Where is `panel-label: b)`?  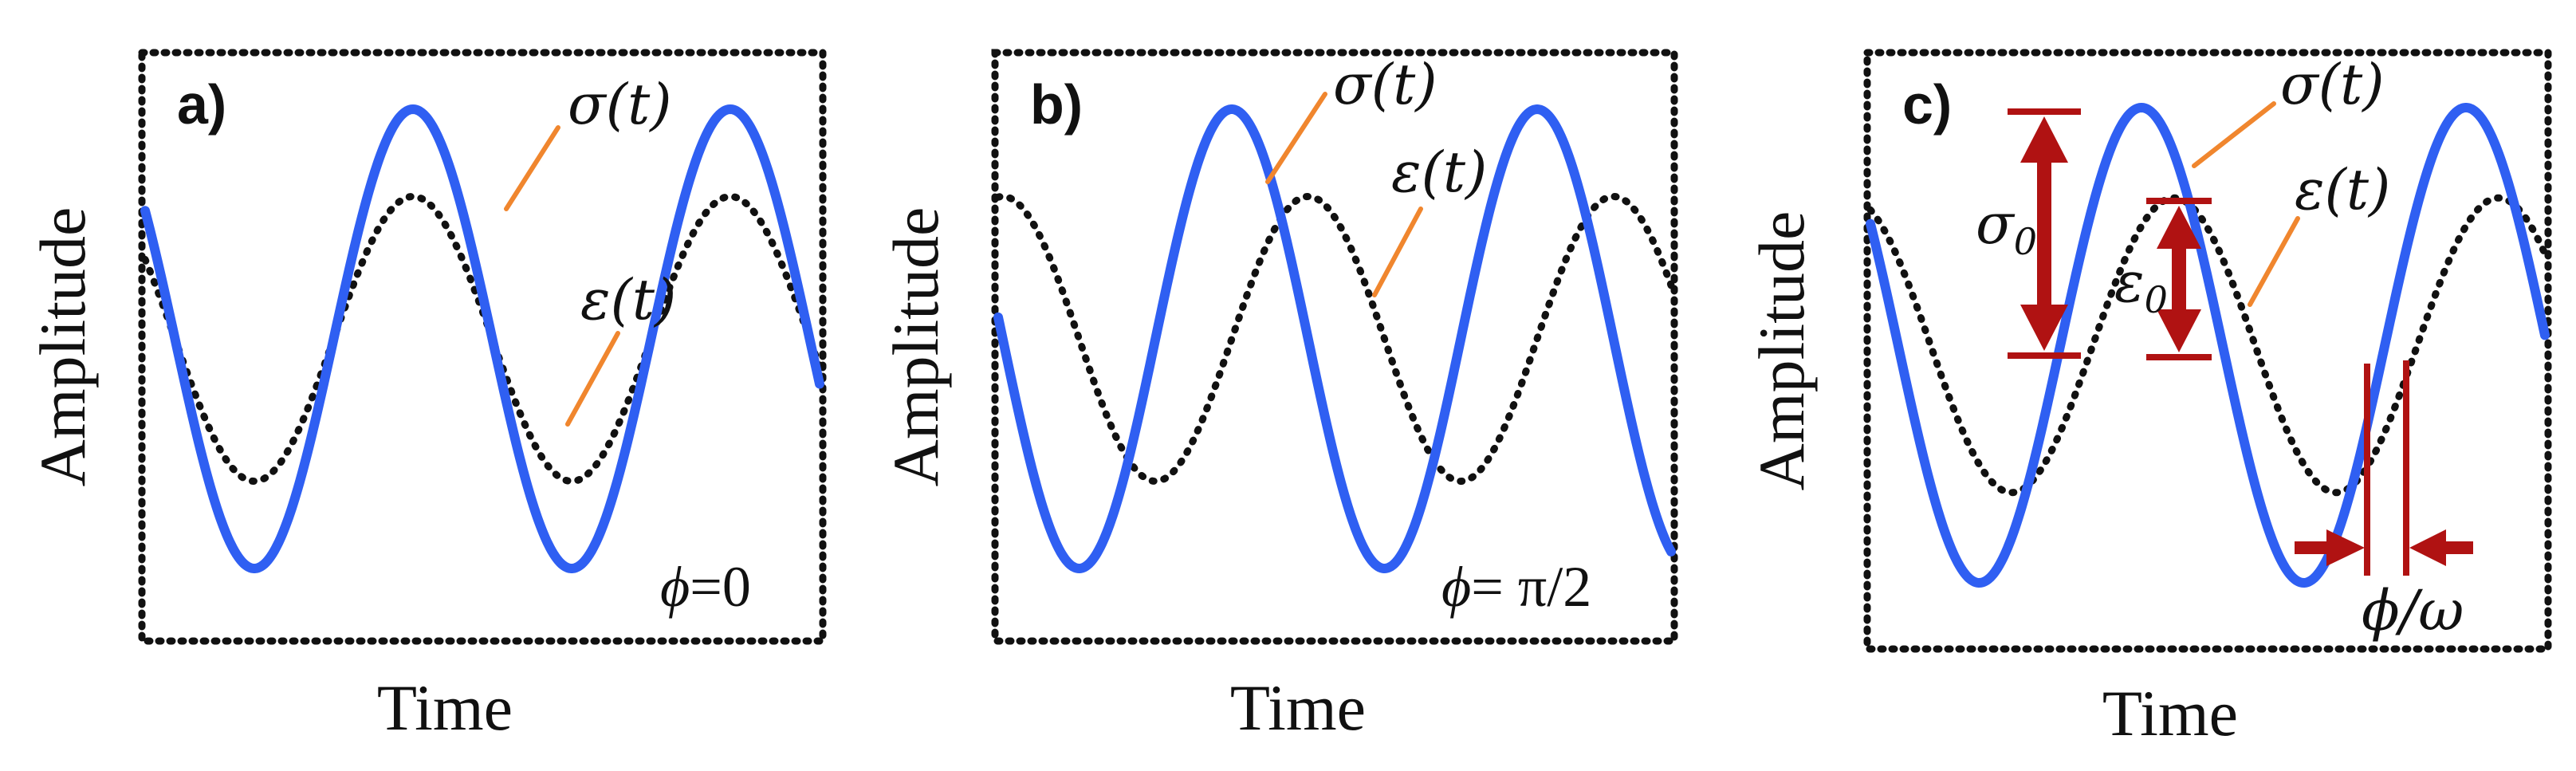 panel-label: b) is located at coordinates (1056, 104).